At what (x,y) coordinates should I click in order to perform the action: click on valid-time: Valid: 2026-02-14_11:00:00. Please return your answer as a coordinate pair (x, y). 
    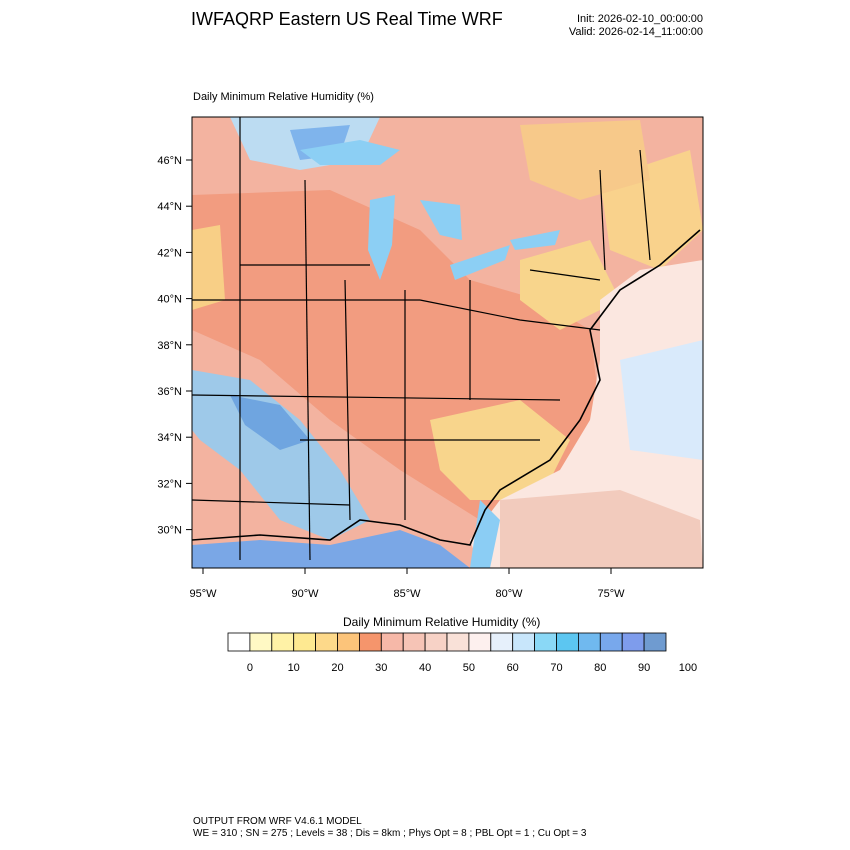
    Looking at the image, I should click on (635, 32).